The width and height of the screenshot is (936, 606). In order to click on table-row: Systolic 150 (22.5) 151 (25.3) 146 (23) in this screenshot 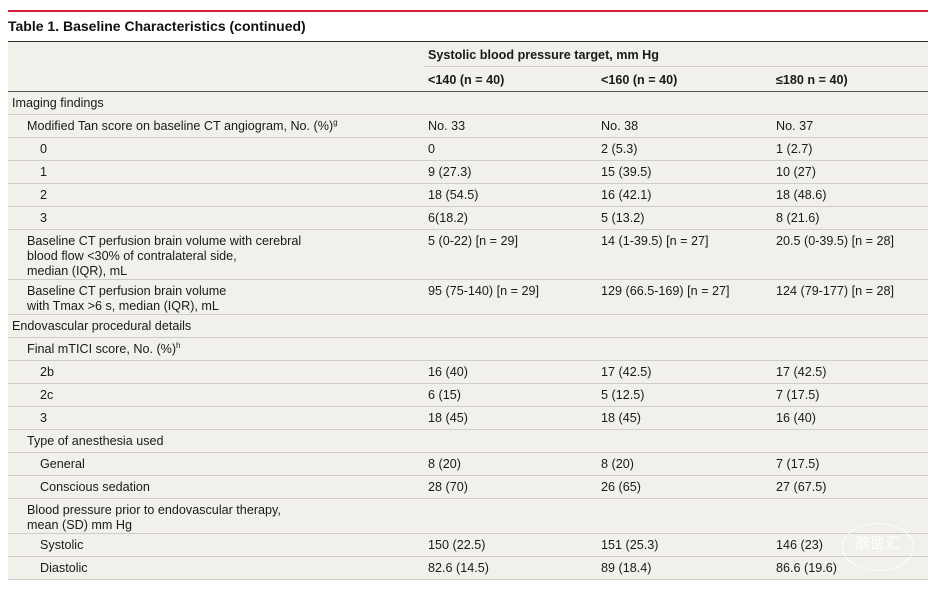, I will do `click(468, 545)`.